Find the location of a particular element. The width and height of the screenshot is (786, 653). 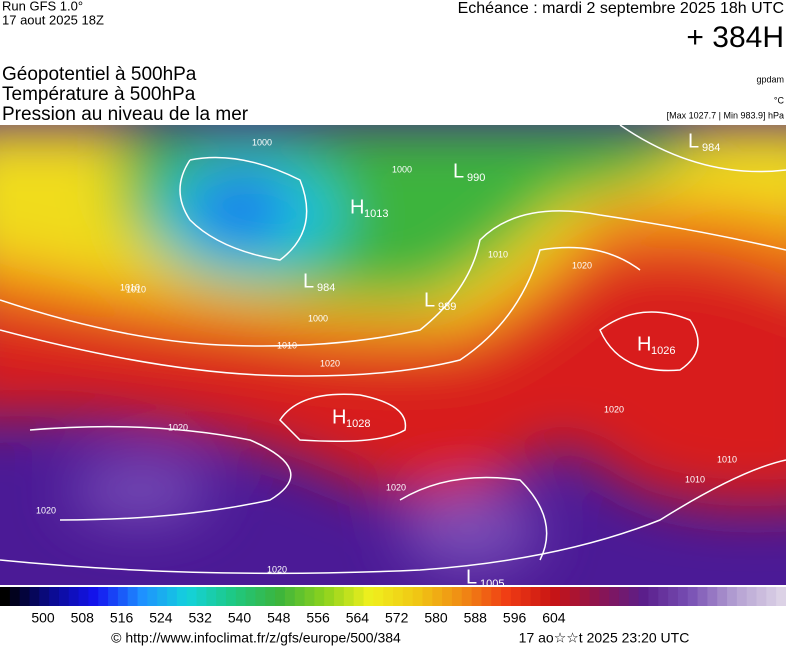

lead-time: + 384H is located at coordinates (735, 37).